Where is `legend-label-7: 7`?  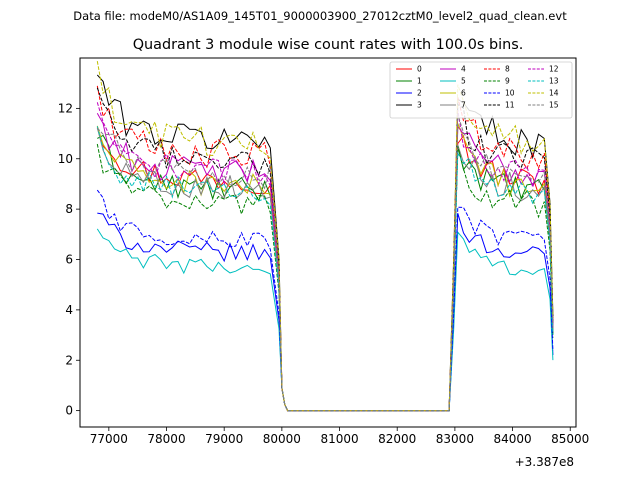
legend-label-7: 7 is located at coordinates (463, 105).